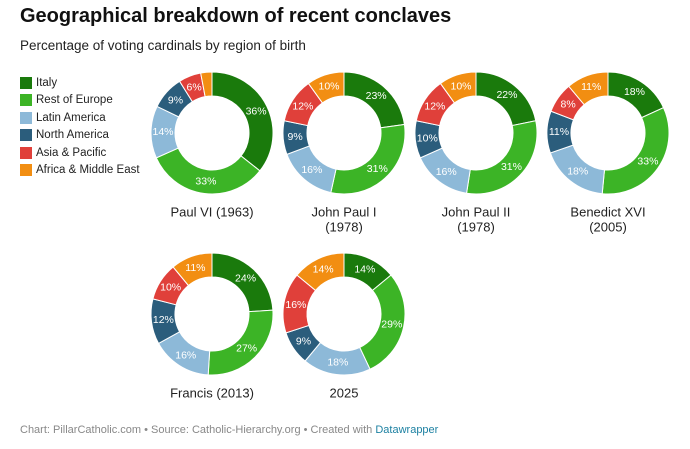 This screenshot has height=449, width=690. What do you see at coordinates (242, 121) in the screenshot?
I see `slice-italy` at bounding box center [242, 121].